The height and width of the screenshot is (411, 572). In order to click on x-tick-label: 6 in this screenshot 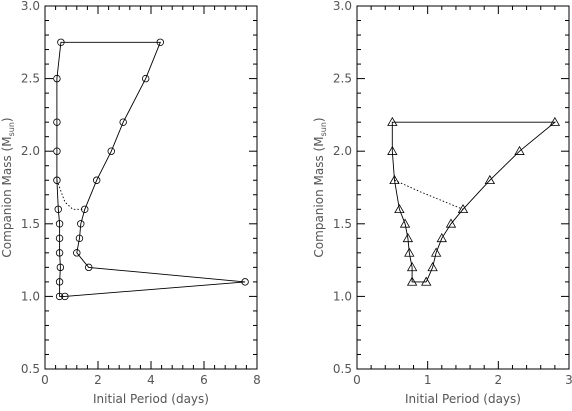, I will do `click(204, 380)`.